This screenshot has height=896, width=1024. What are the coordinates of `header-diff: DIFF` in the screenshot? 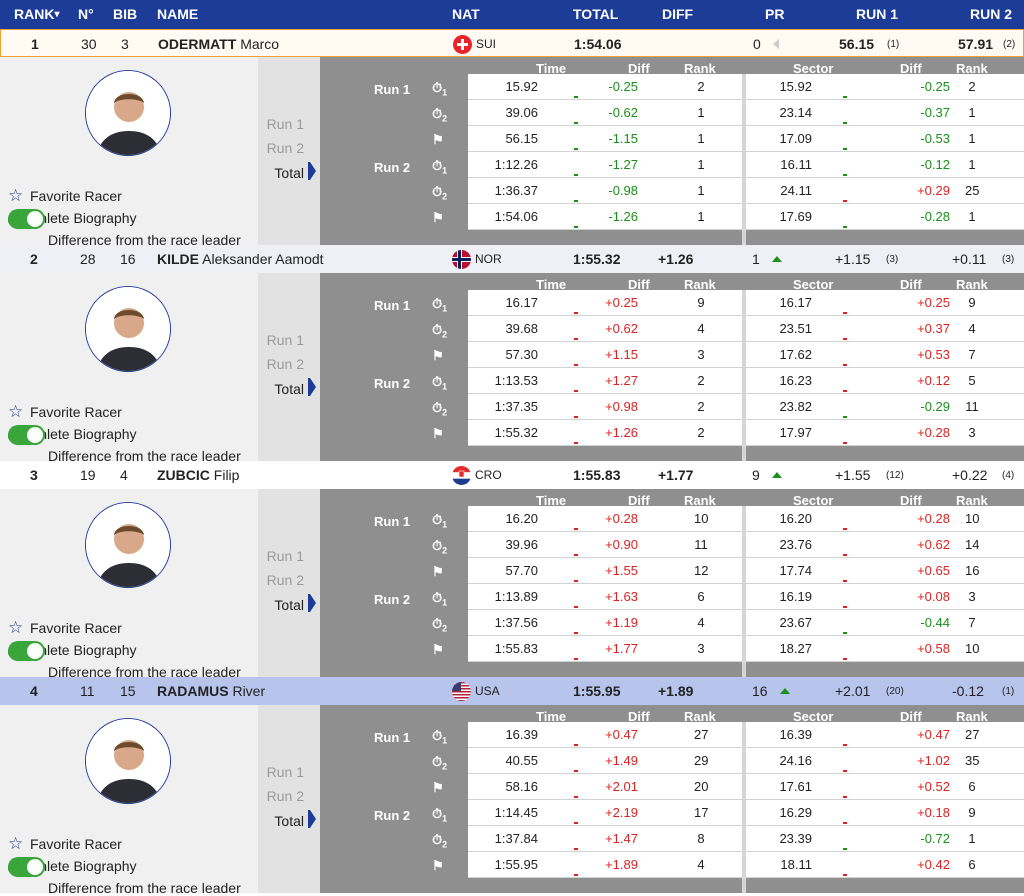 It's located at (678, 14).